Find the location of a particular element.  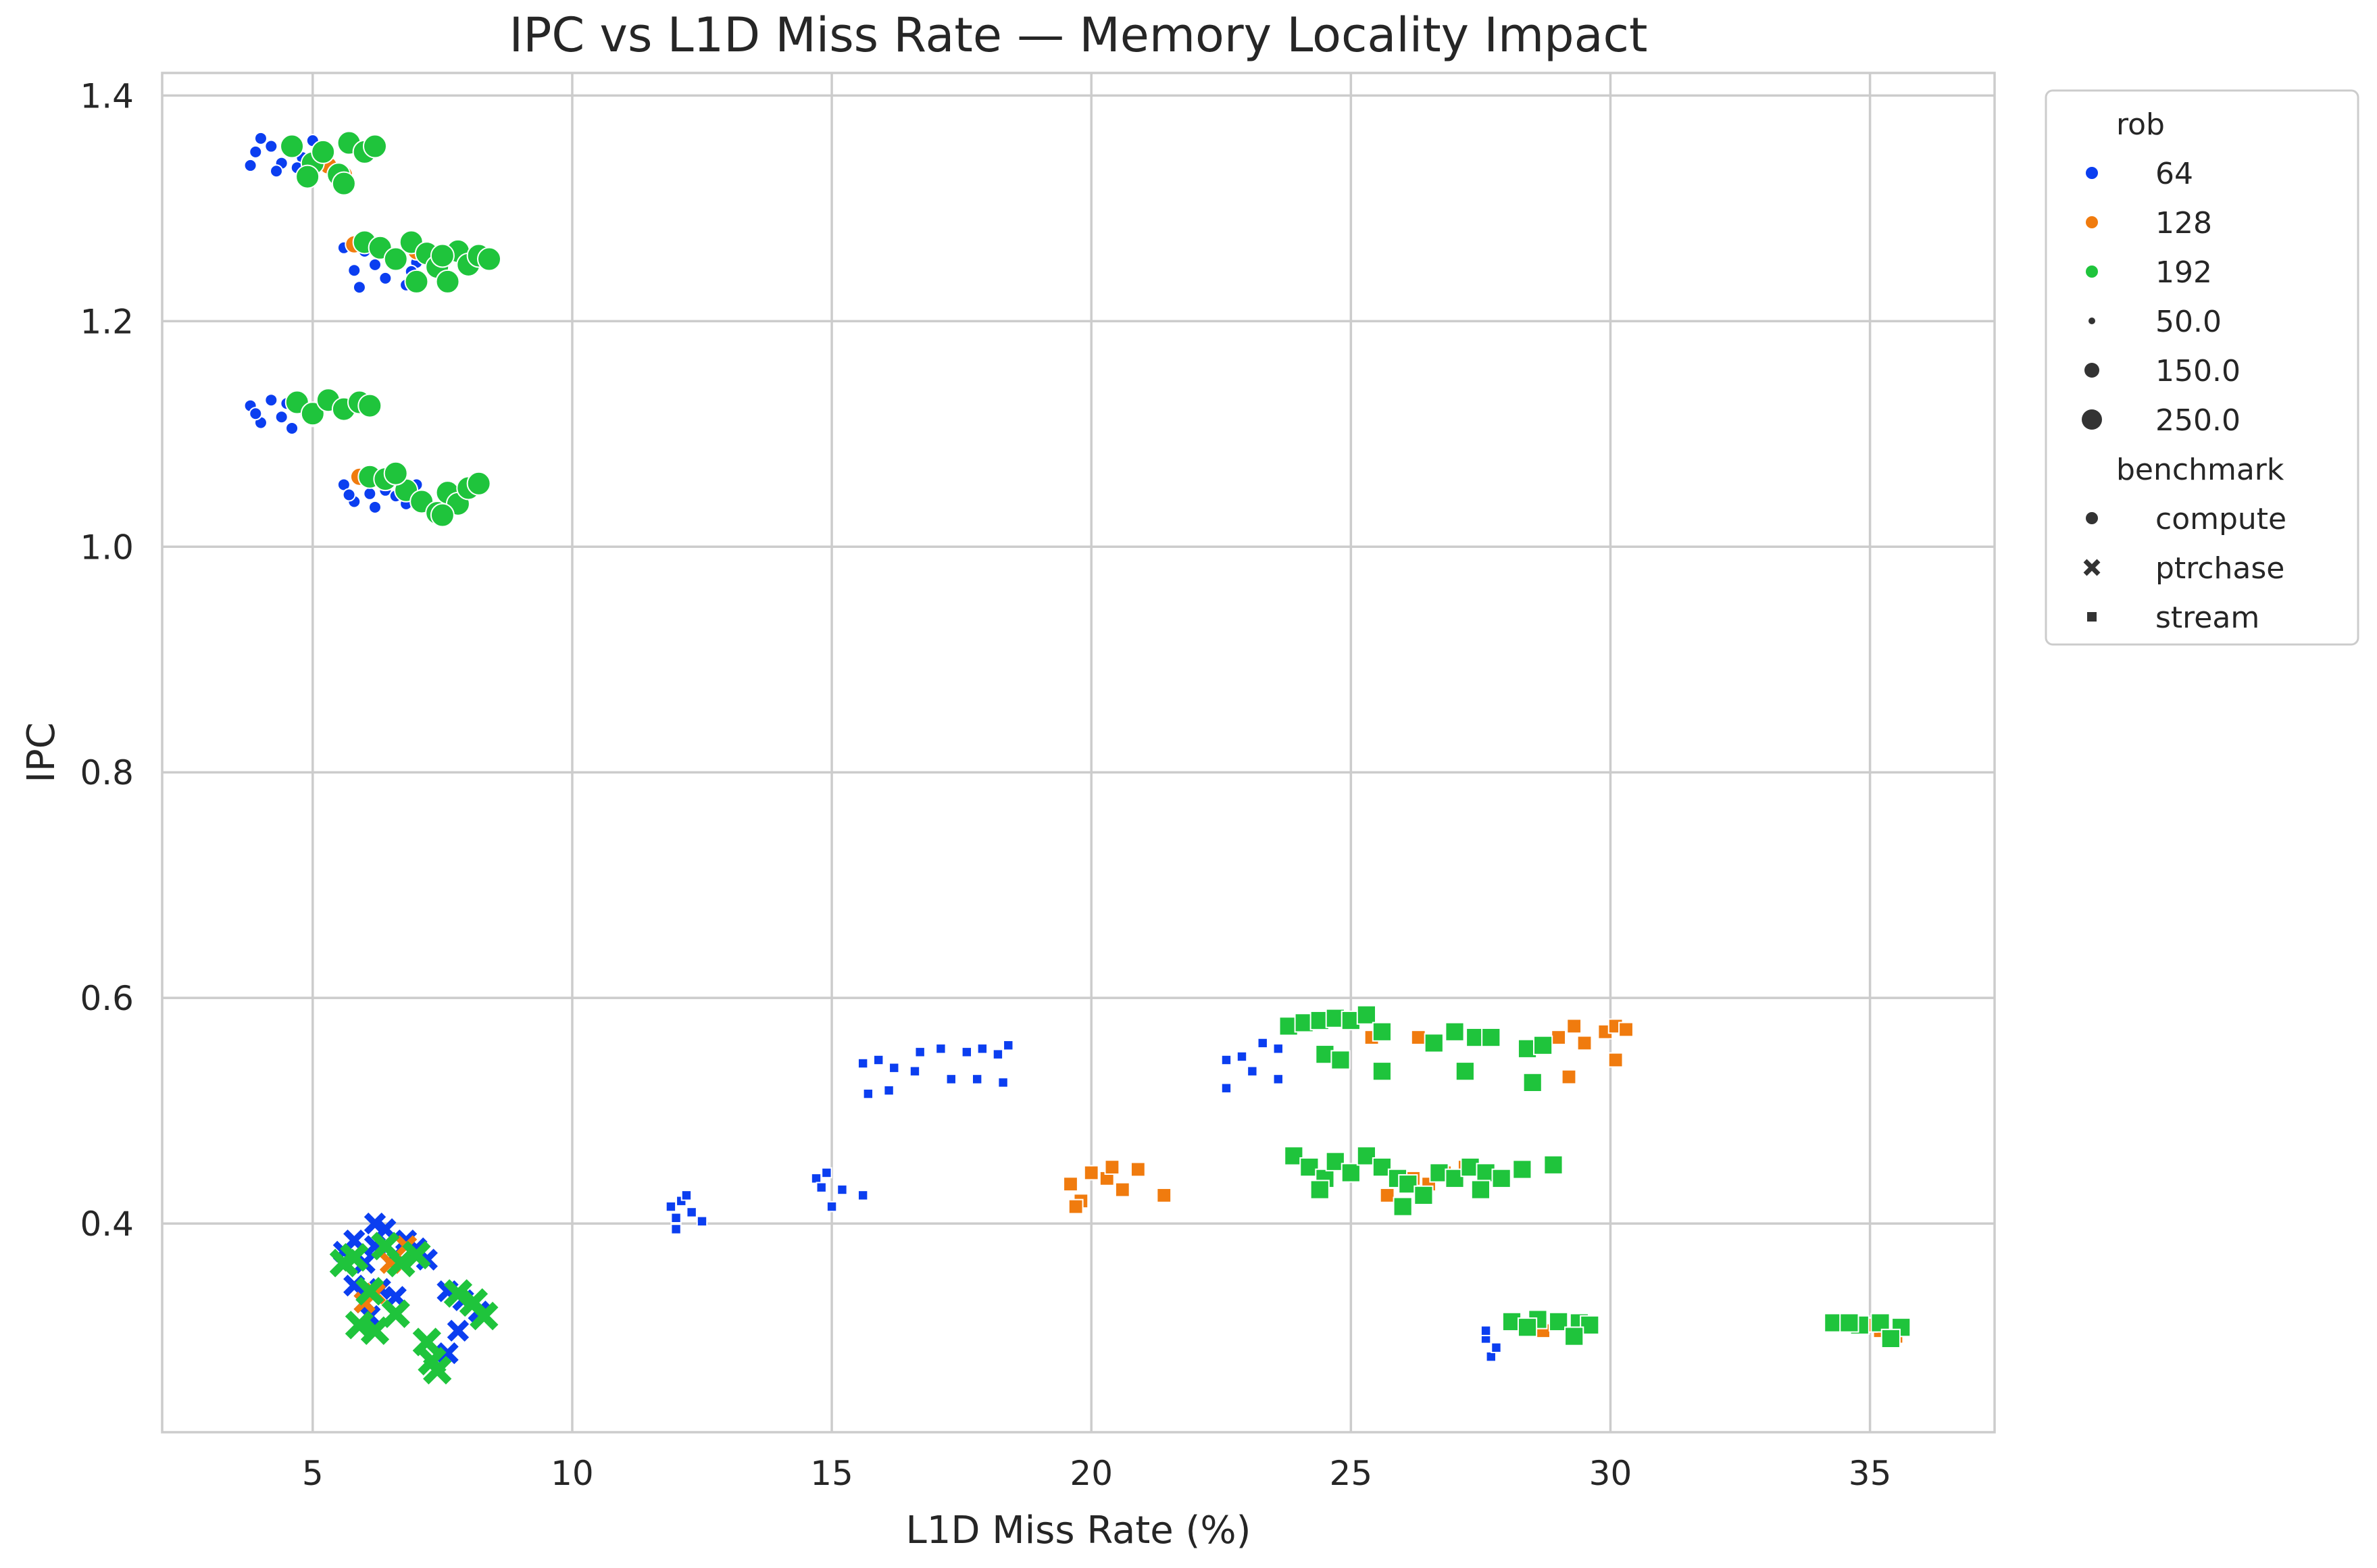

x-tick-label: 20 is located at coordinates (1091, 1473).